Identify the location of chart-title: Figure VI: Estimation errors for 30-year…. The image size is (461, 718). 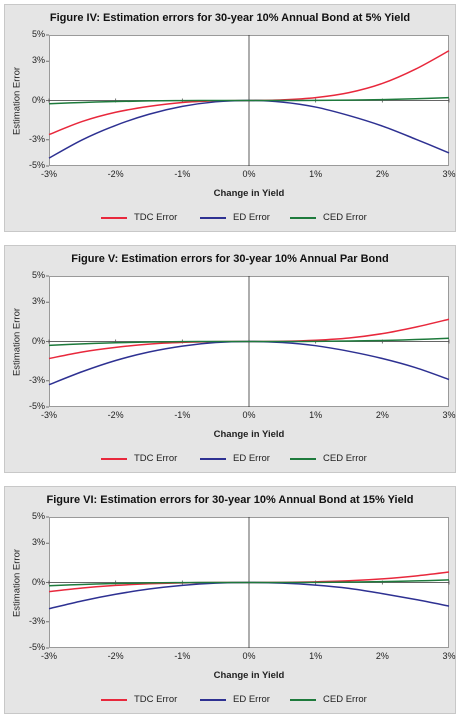
(230, 500).